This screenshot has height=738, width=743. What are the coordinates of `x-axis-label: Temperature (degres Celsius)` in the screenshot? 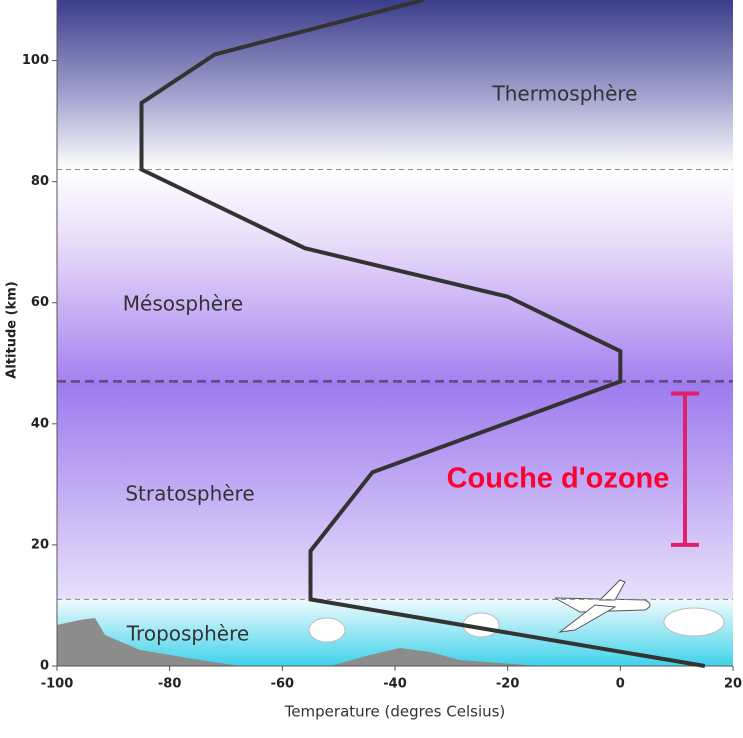 It's located at (395, 712).